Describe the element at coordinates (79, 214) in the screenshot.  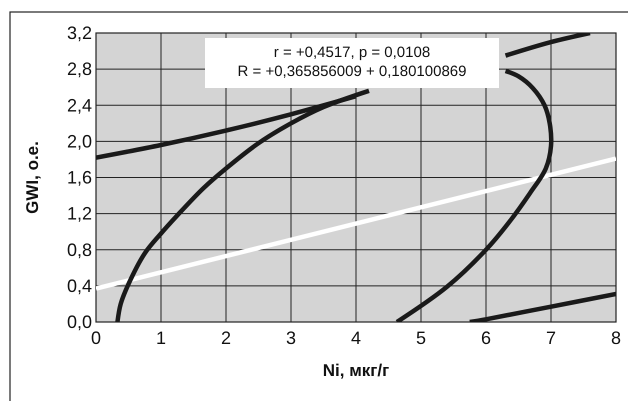
I see `y-tick-label: 1,2` at that location.